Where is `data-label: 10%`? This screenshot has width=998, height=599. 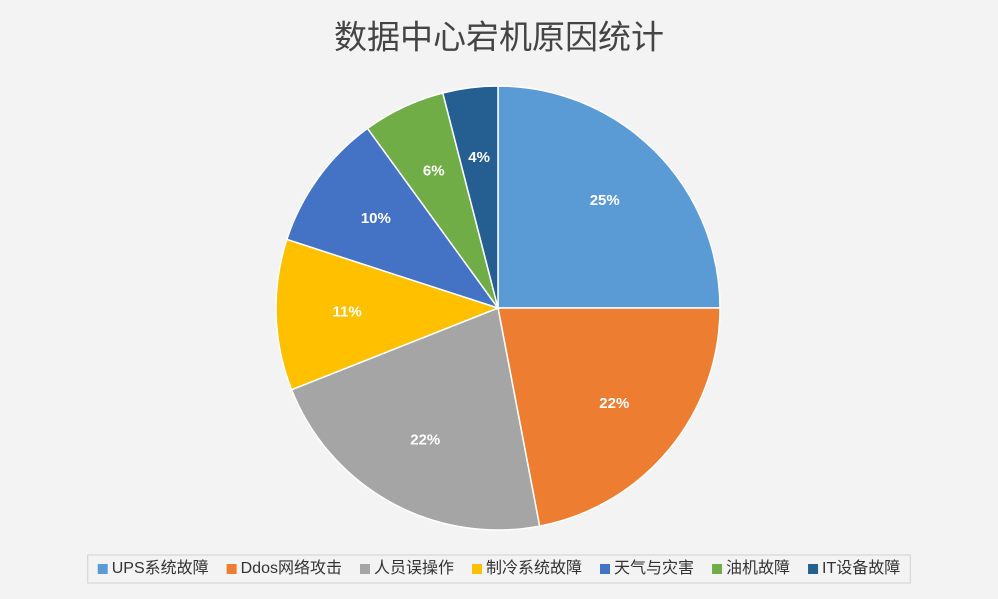
data-label: 10% is located at coordinates (376, 218).